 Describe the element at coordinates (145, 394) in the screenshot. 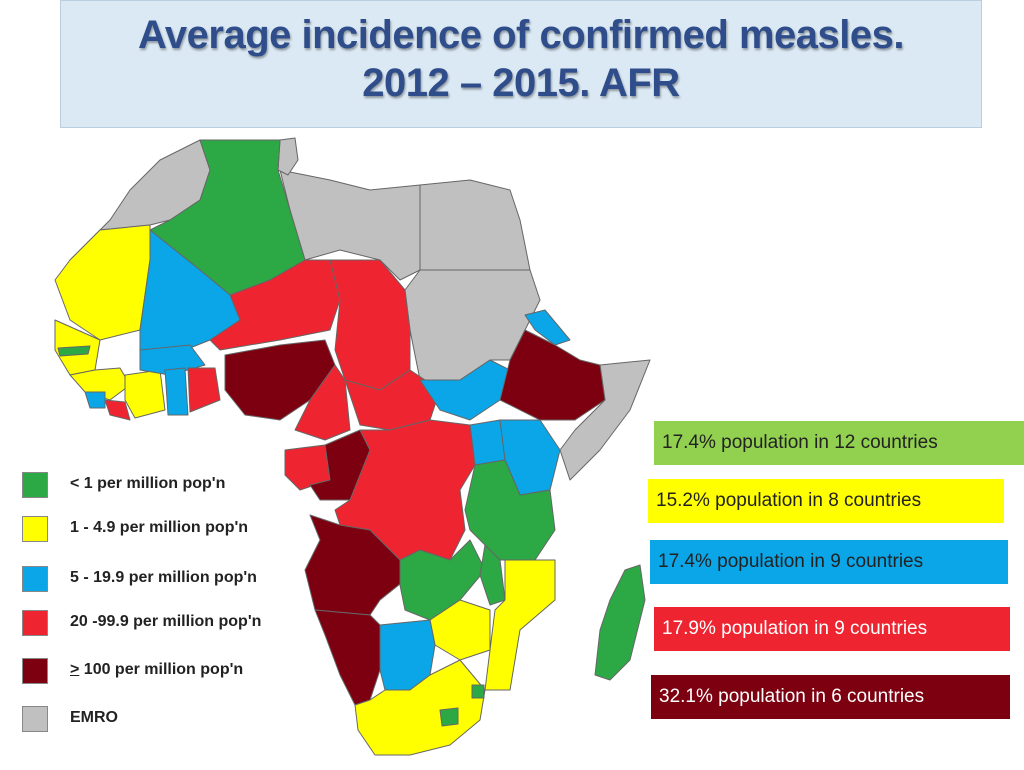

I see `region-ivory-coast` at that location.